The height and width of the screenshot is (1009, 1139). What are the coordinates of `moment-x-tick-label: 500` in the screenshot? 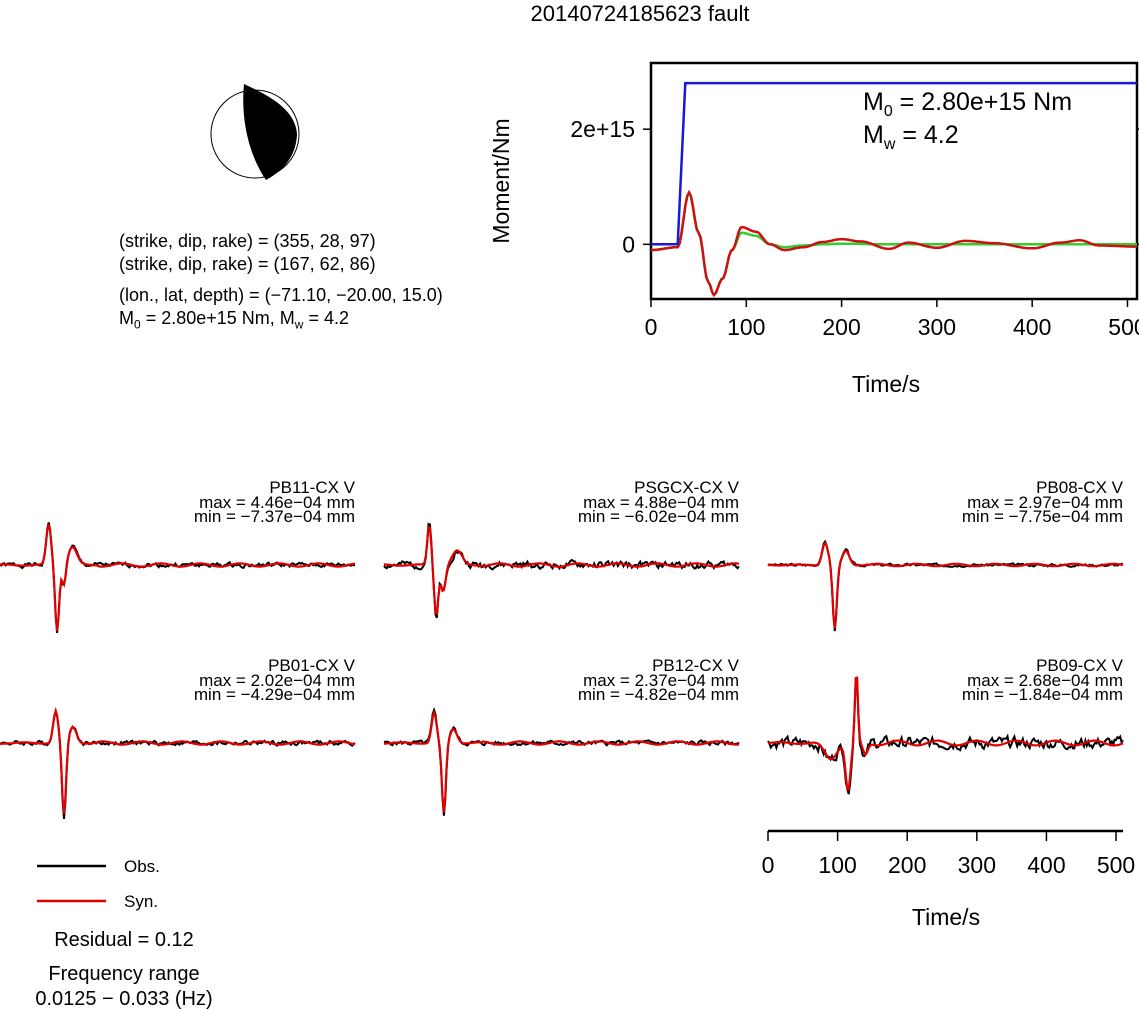 It's located at (1123, 327).